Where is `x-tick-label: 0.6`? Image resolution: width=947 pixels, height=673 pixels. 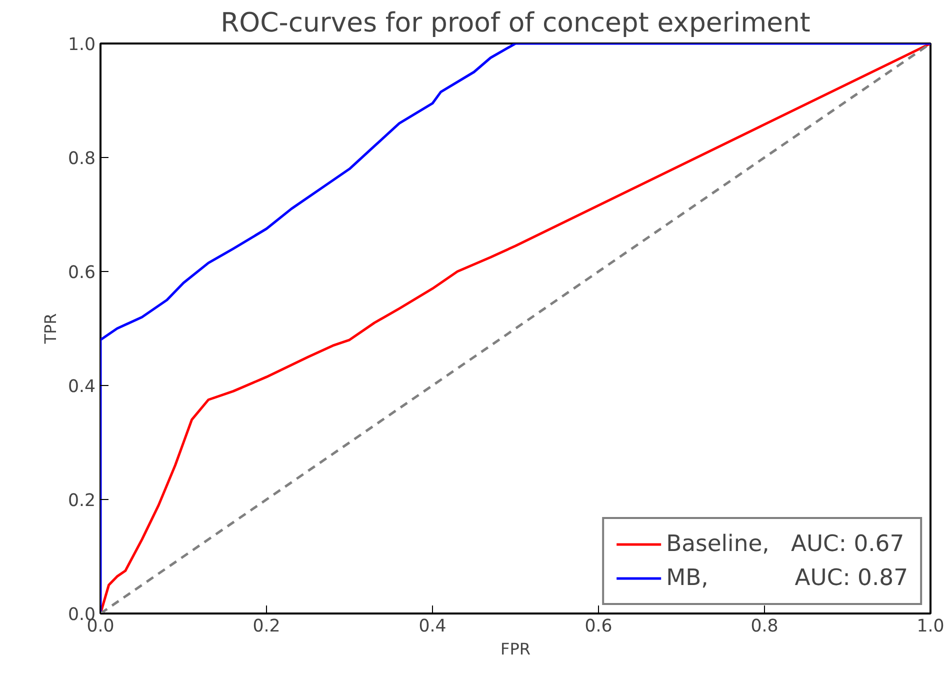 x-tick-label: 0.6 is located at coordinates (598, 626).